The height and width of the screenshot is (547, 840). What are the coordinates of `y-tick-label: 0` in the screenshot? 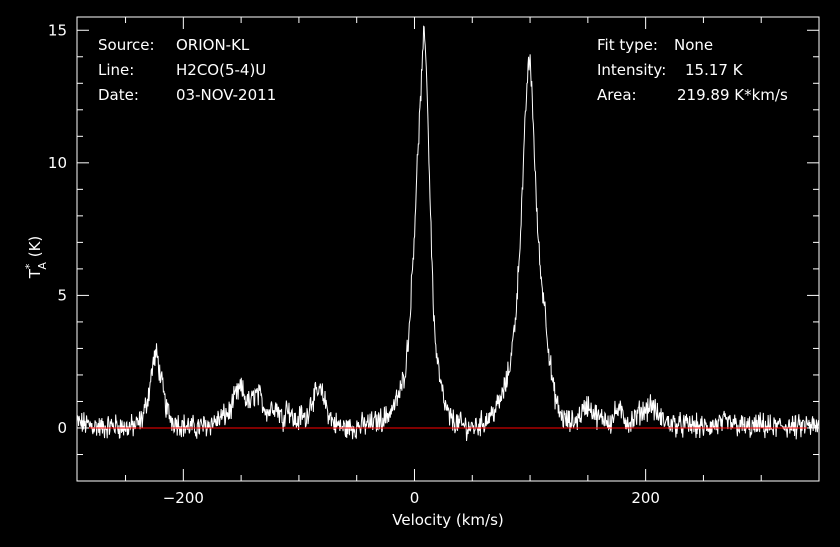 It's located at (62, 428).